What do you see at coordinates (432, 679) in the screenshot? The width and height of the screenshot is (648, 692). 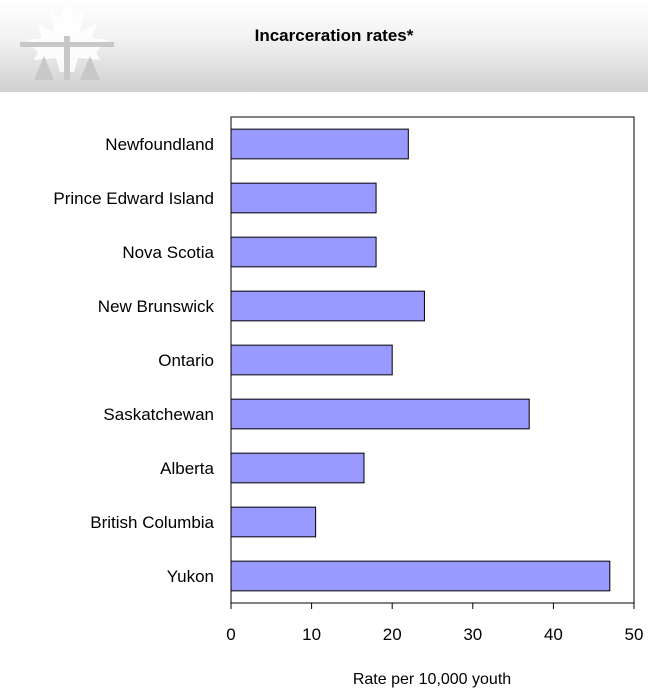 I see `x-axis-title: Rate per 10,000 youth` at bounding box center [432, 679].